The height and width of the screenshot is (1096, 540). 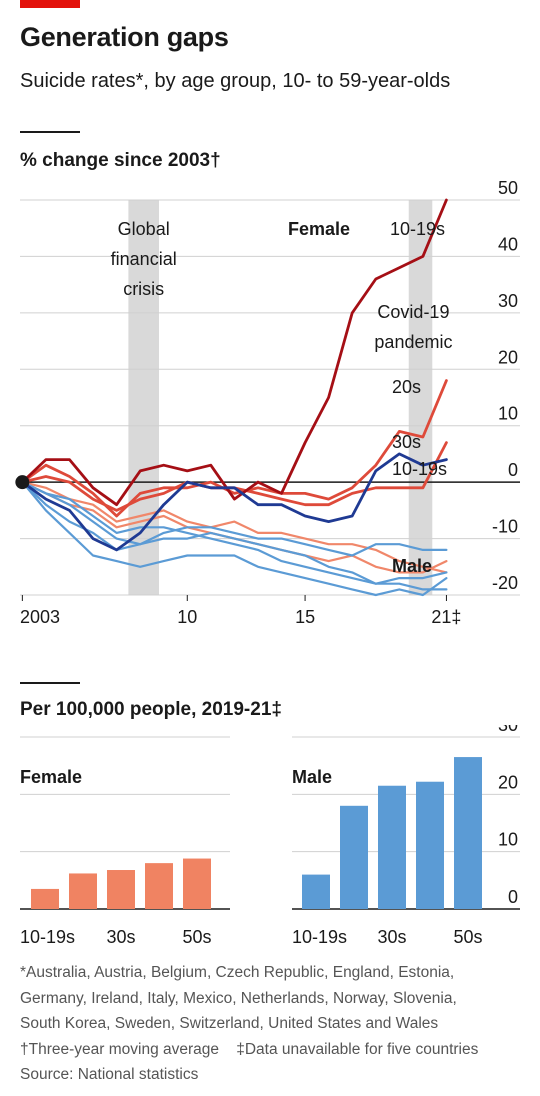 What do you see at coordinates (392, 847) in the screenshot?
I see `bar-male-30s` at bounding box center [392, 847].